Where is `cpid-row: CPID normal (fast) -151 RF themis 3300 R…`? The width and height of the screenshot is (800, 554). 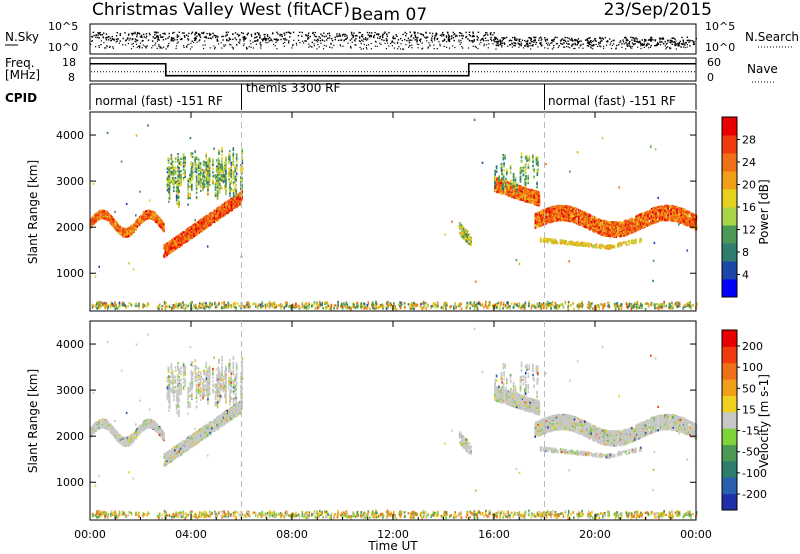 cpid-row: CPID normal (fast) -151 RF themis 3300 R… is located at coordinates (350, 95).